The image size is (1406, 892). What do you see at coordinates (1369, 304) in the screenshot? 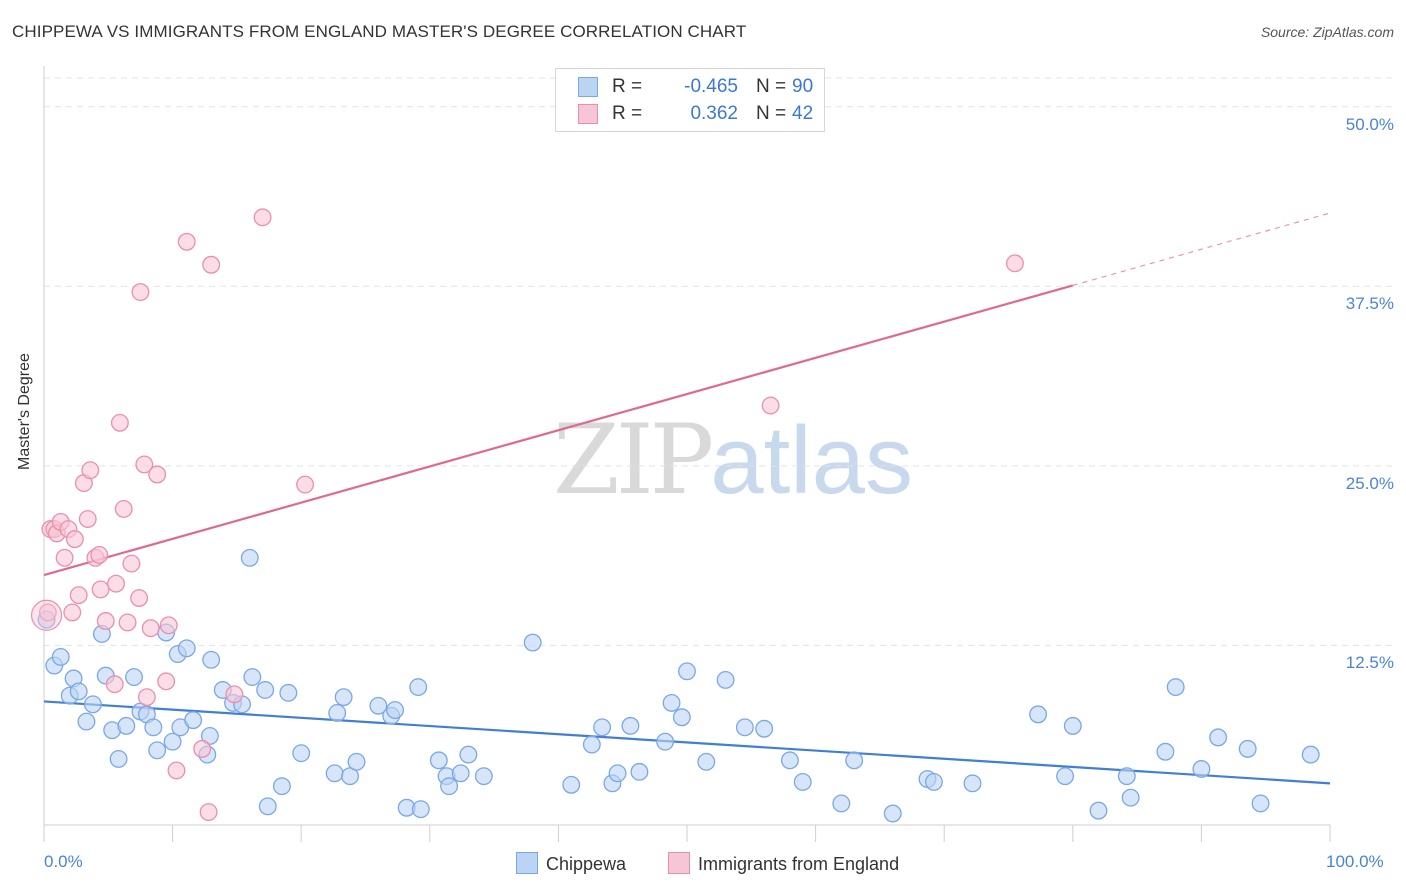
I see `y-tick-label: 37.5%` at bounding box center [1369, 304].